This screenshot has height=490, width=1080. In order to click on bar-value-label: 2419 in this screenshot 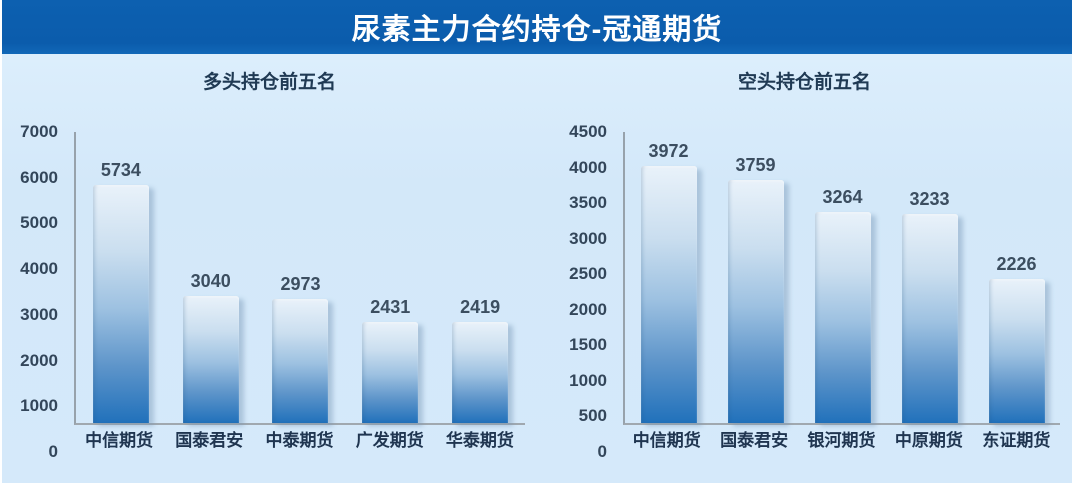, I will do `click(480, 307)`.